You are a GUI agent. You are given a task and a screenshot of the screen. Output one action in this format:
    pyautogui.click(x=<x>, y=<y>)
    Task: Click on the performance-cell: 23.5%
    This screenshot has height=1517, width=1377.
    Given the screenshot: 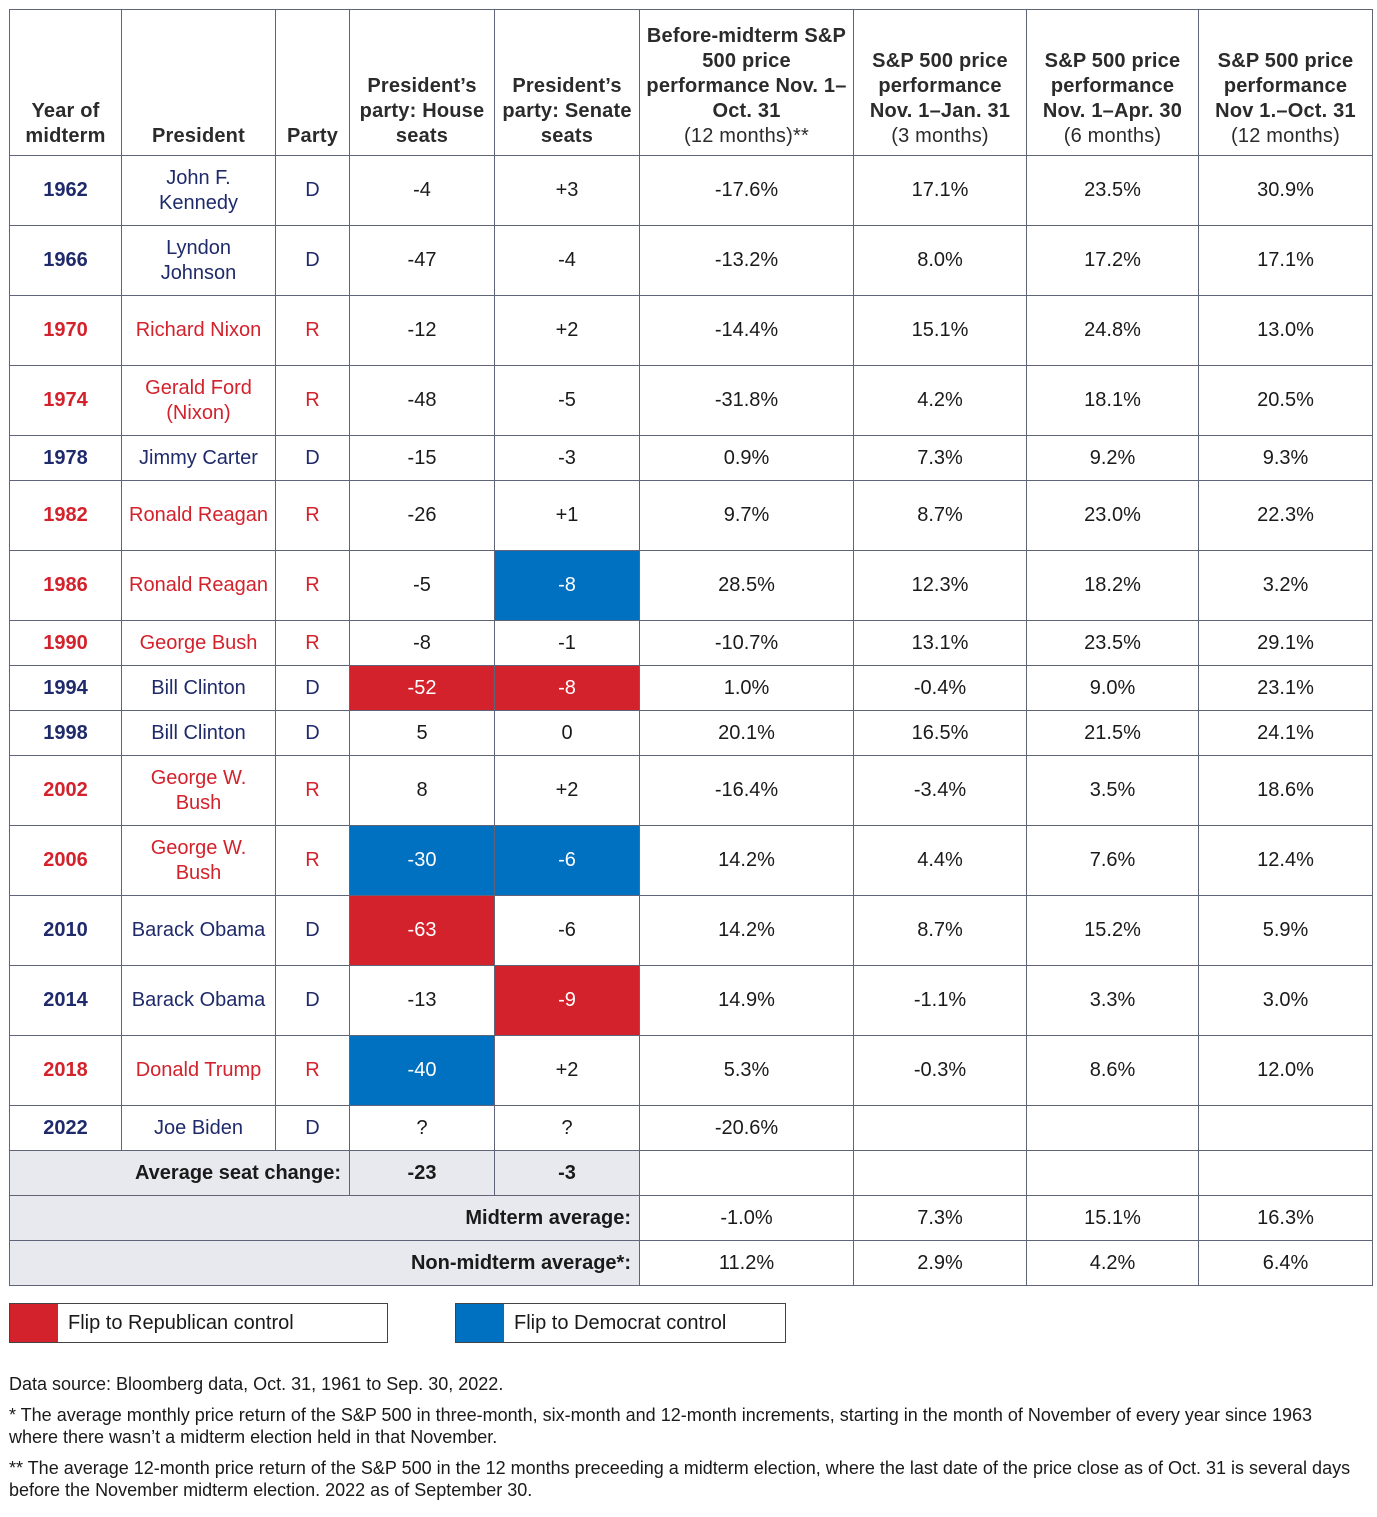 What is the action you would take?
    pyautogui.click(x=1112, y=190)
    